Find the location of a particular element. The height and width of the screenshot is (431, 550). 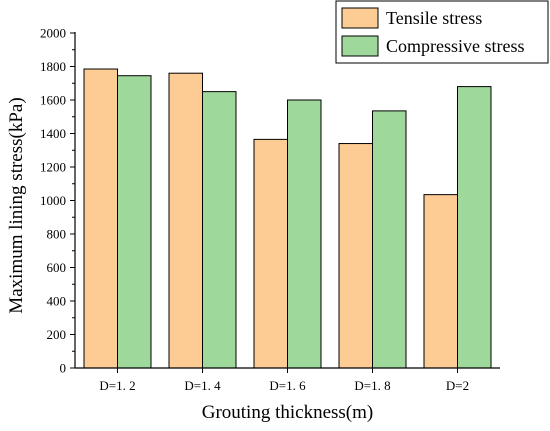

x-tick-label: D=1. 4 is located at coordinates (202, 385).